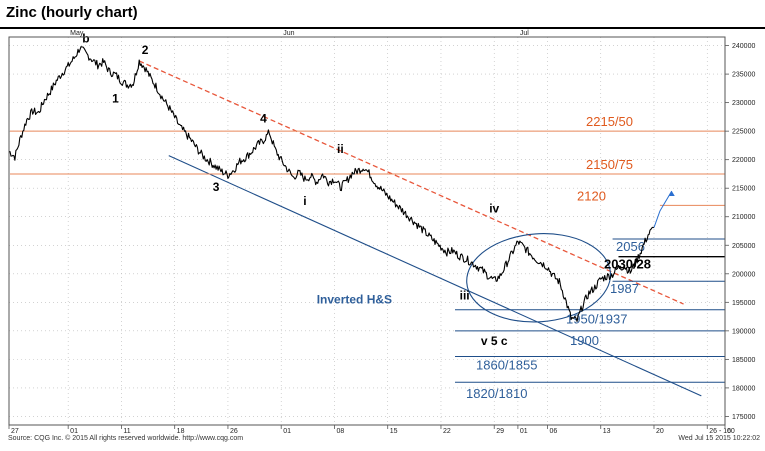 This screenshot has width=765, height=451. I want to click on y-tick-label: 205000, so click(743, 246).